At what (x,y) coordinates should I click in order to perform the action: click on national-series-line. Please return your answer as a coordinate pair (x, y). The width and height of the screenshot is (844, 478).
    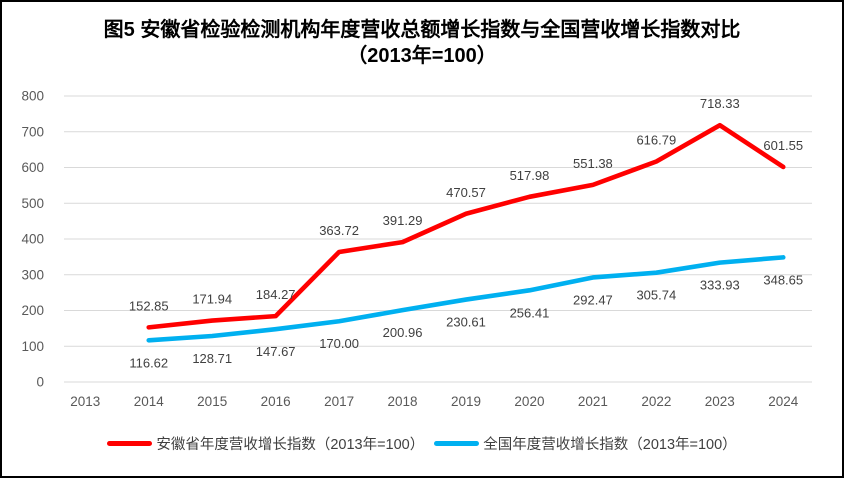
    Looking at the image, I should click on (466, 299).